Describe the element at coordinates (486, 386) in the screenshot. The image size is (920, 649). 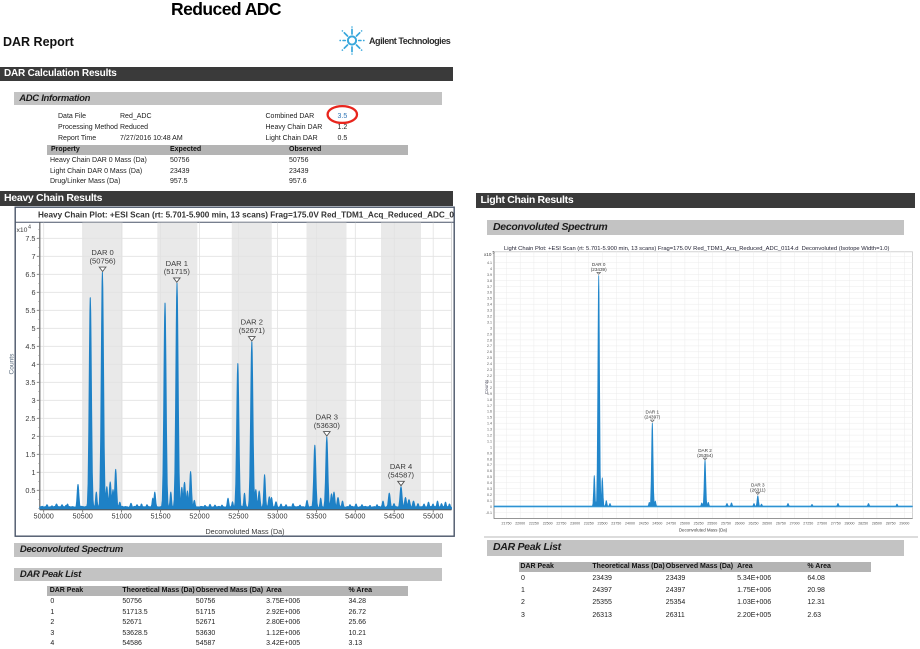
I see `svg-text: Counts` at that location.